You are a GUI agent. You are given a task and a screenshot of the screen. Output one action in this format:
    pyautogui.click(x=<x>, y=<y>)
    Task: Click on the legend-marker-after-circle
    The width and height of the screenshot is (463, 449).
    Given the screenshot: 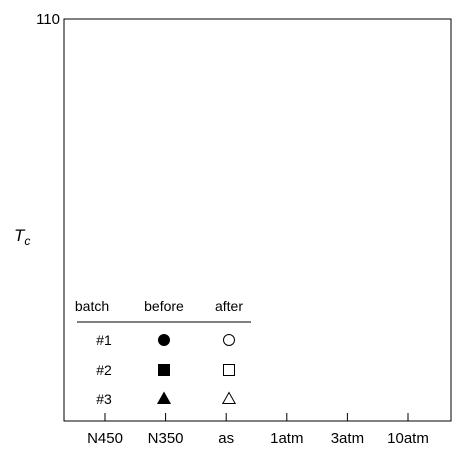 What is the action you would take?
    pyautogui.click(x=229, y=340)
    